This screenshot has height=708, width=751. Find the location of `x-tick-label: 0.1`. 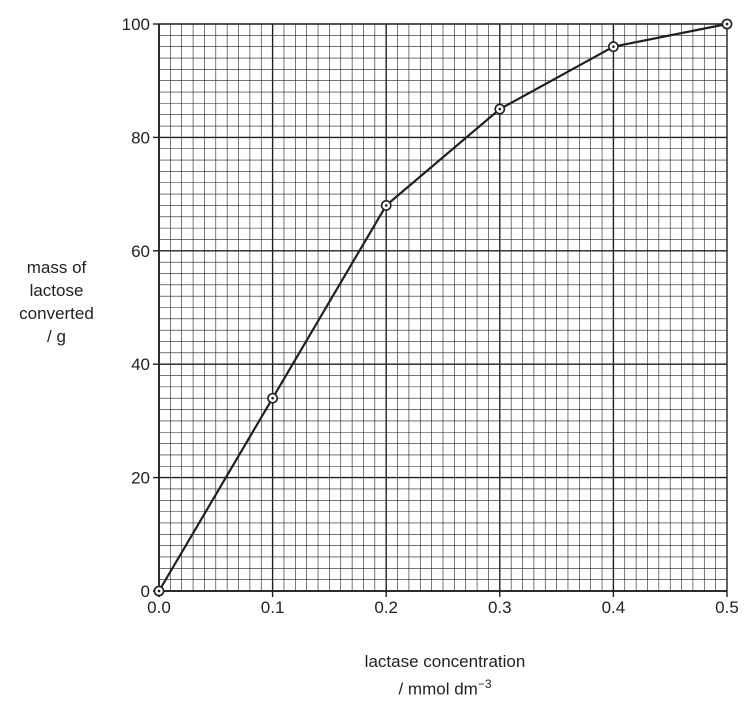

x-tick-label: 0.1 is located at coordinates (273, 607).